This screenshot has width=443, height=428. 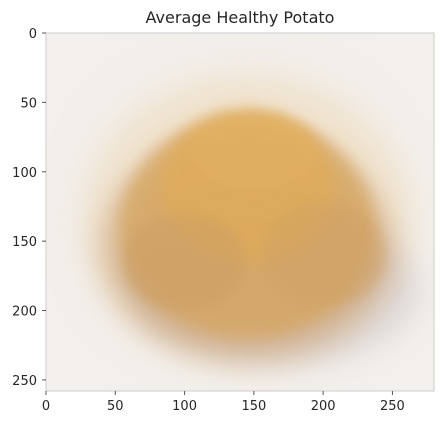 I want to click on y-tick-label: 50, so click(x=28, y=103).